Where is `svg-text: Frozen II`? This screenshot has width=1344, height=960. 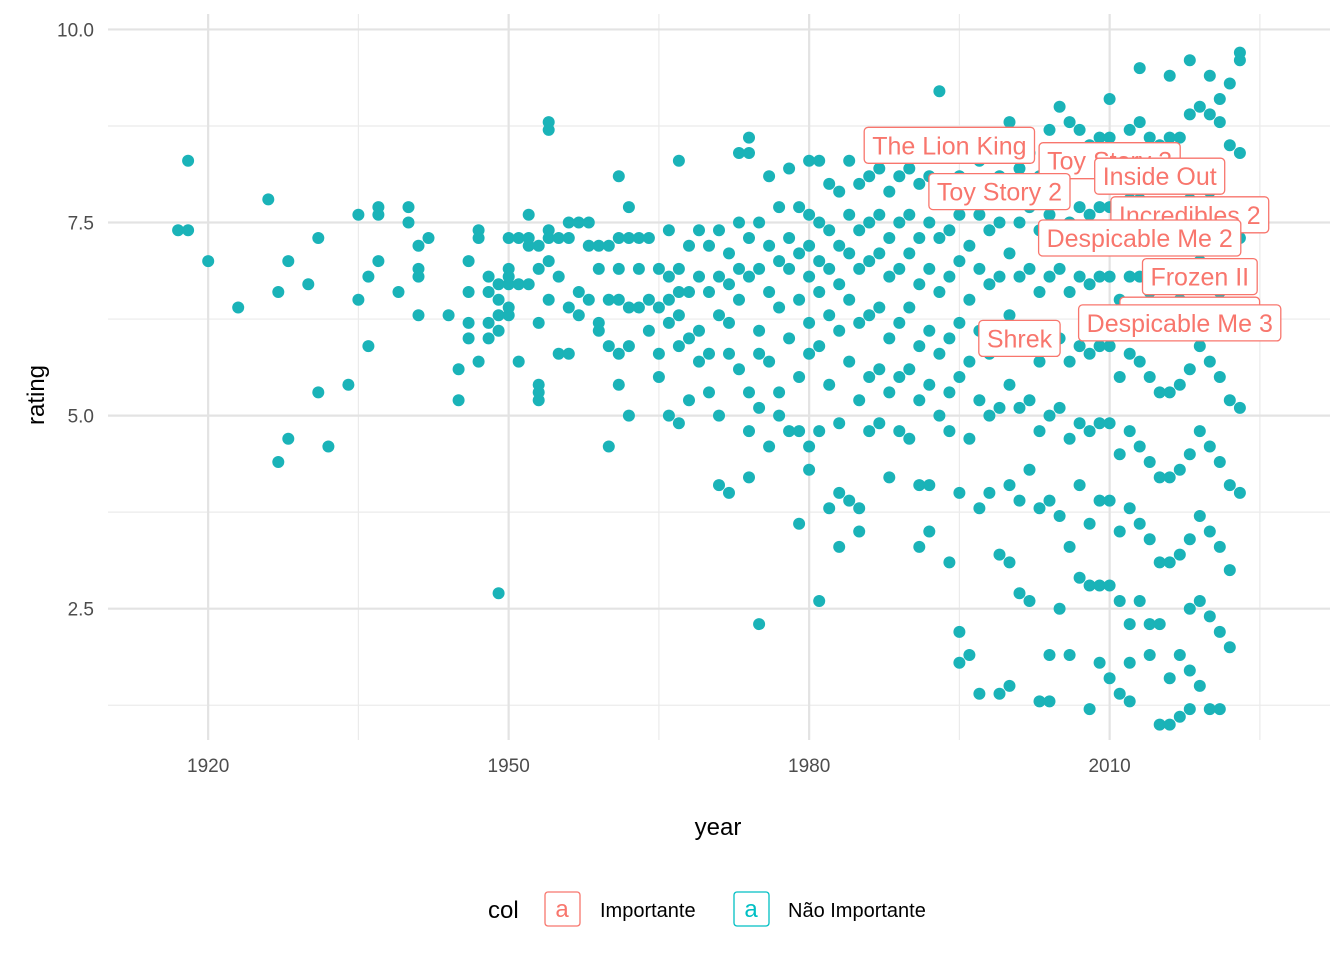
svg-text: Frozen II is located at coordinates (1199, 278).